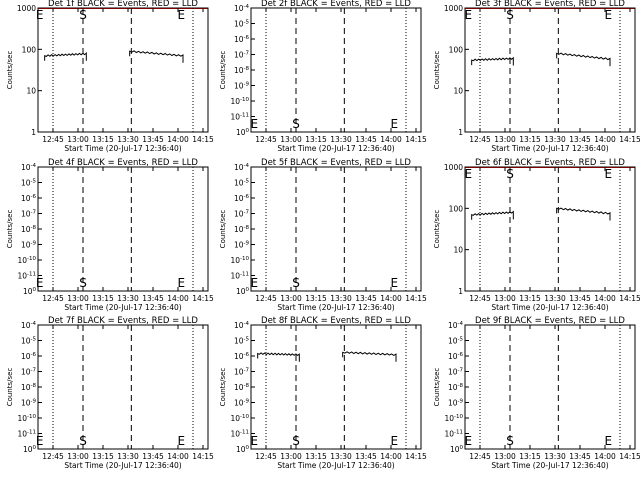 This screenshot has height=480, width=640. What do you see at coordinates (456, 387) in the screenshot?
I see `y-tick-label: 10-8` at bounding box center [456, 387].